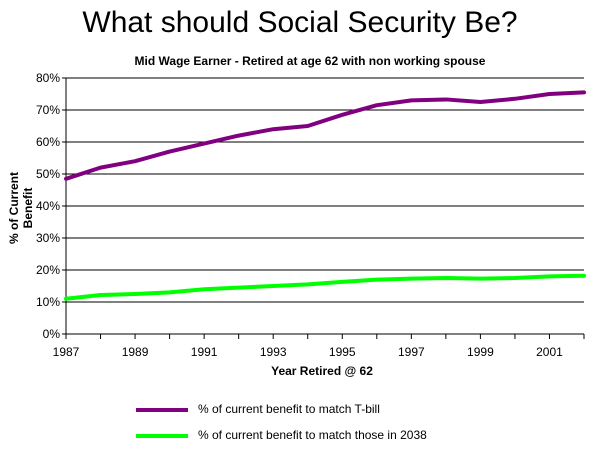 This screenshot has height=452, width=600. Describe the element at coordinates (411, 352) in the screenshot. I see `x-tick-label: 1997` at that location.